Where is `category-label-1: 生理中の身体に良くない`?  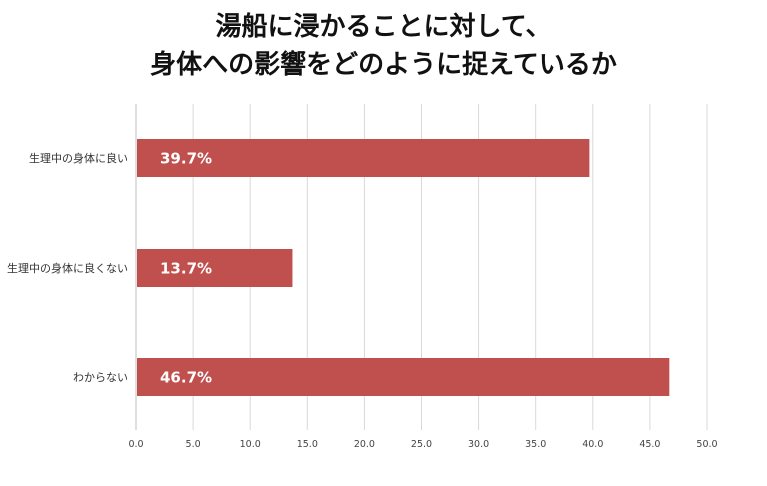
category-label-1: 生理中の身体に良くない is located at coordinates (67, 268).